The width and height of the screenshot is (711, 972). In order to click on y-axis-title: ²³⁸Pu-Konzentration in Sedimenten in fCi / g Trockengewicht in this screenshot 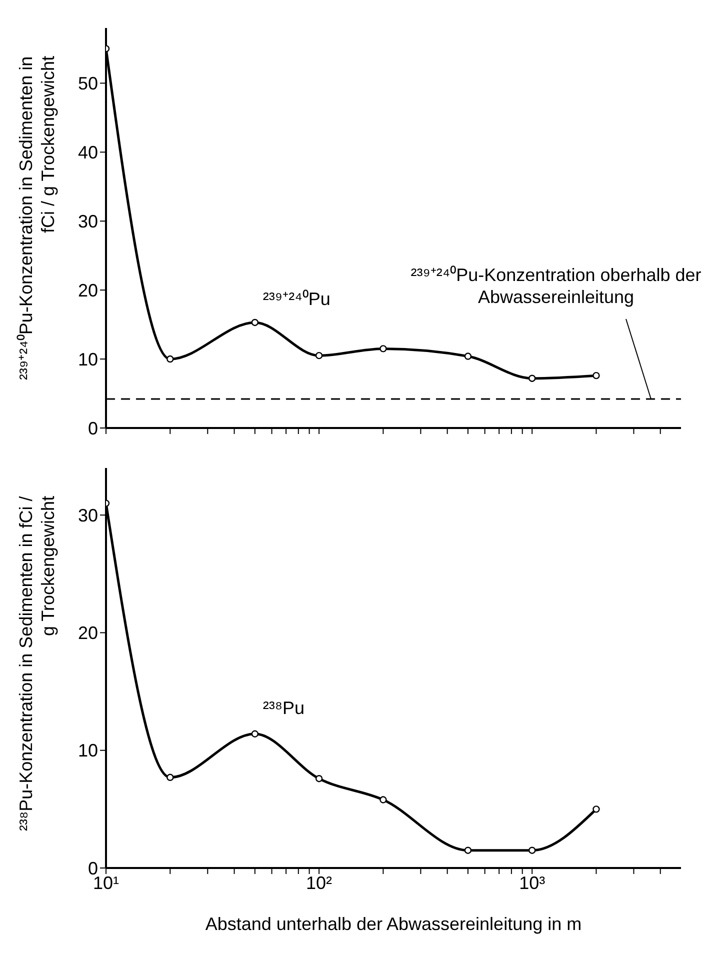, I will do `click(37, 664)`.